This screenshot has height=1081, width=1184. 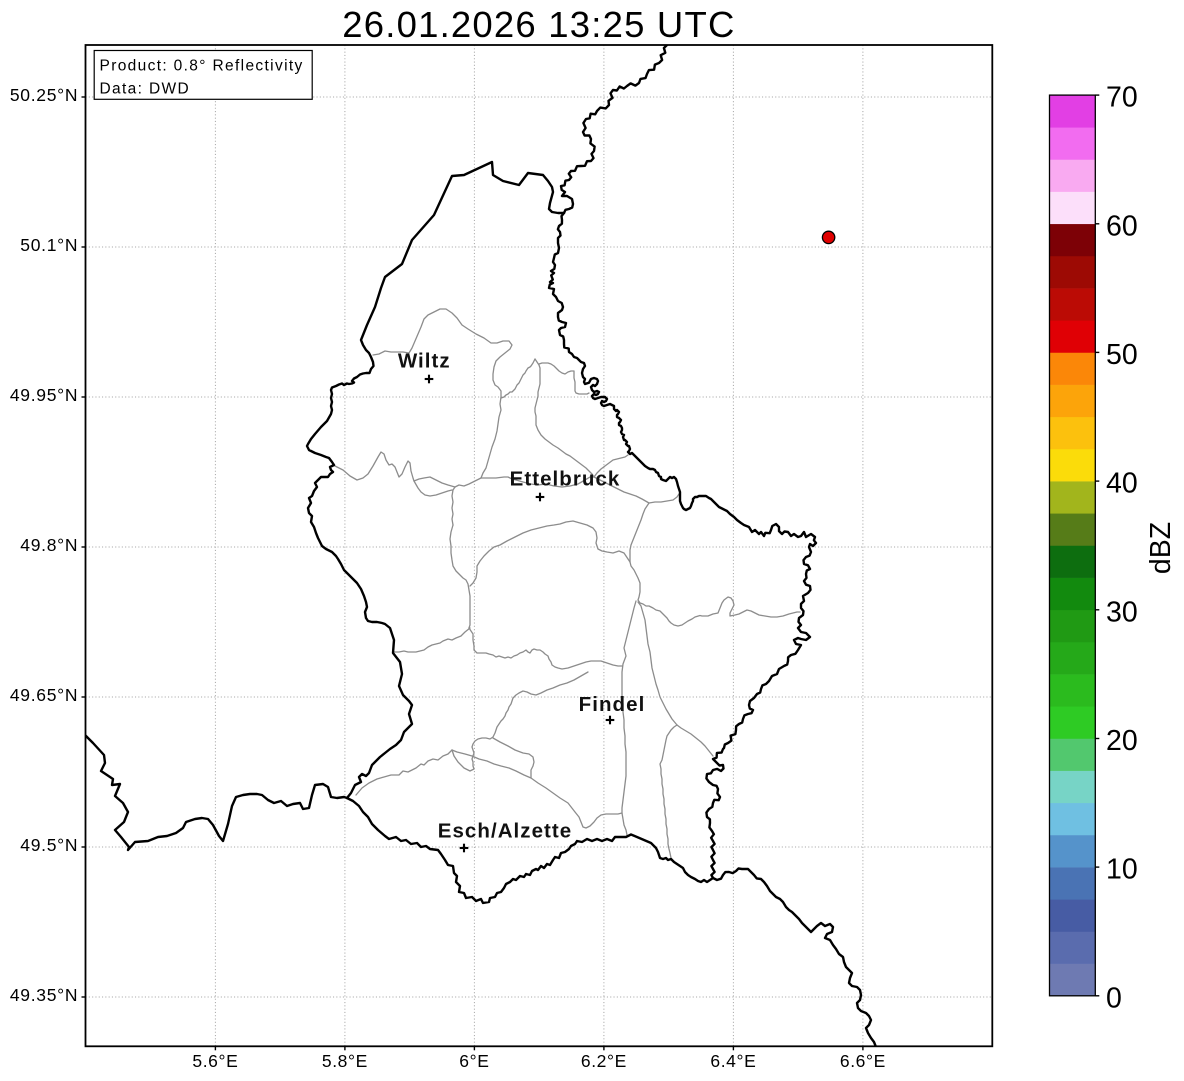 I want to click on svg-text: 5.6°E, so click(x=215, y=1061).